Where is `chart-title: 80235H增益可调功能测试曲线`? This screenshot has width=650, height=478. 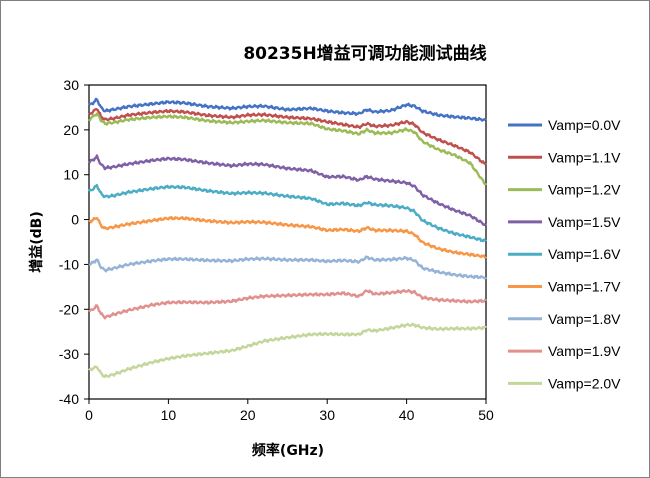 chart-title: 80235H增益可调功能测试曲线 is located at coordinates (364, 53).